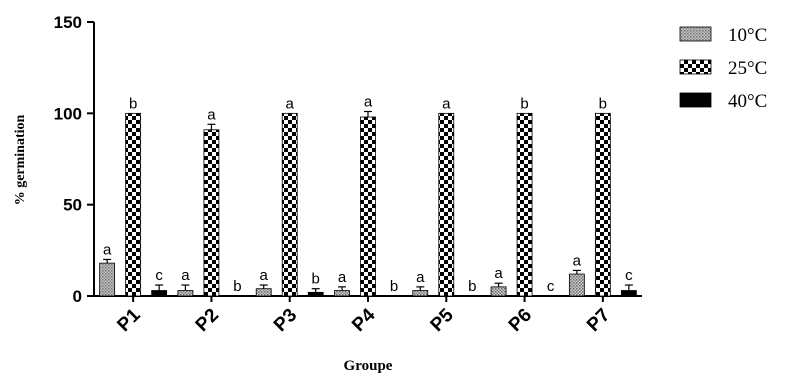  What do you see at coordinates (747, 35) in the screenshot?
I see `legend-label: 10°C` at bounding box center [747, 35].